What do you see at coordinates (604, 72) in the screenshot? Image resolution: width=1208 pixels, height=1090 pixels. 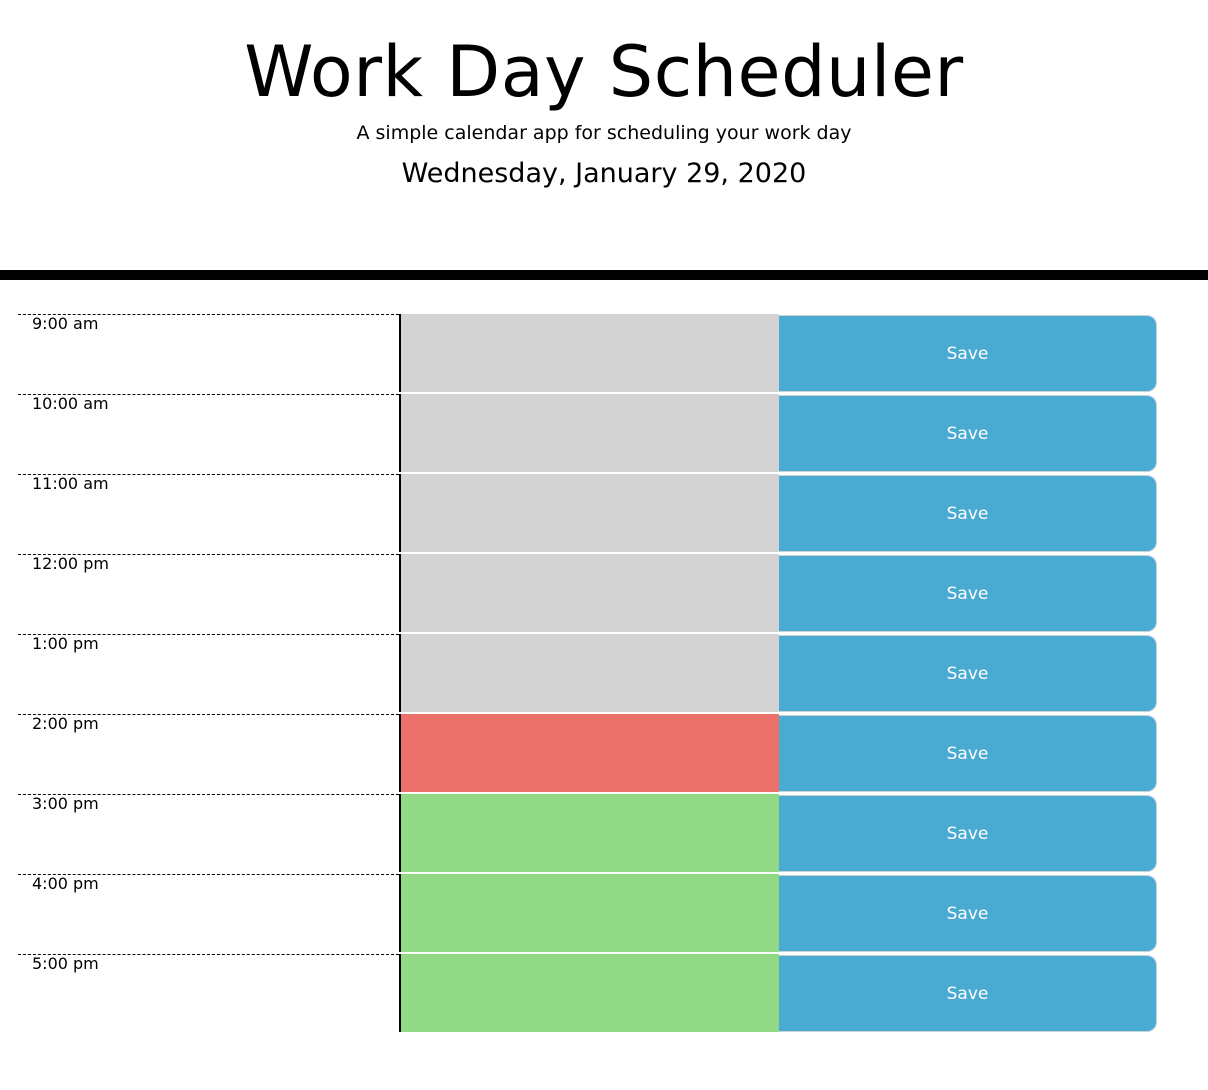 I see `page-title: Work Day Scheduler` at bounding box center [604, 72].